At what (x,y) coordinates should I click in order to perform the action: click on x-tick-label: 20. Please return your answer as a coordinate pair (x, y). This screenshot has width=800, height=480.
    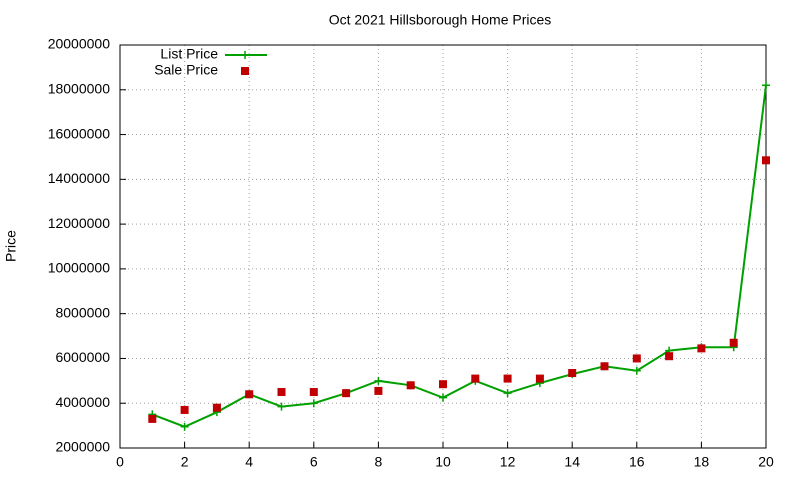
    Looking at the image, I should click on (766, 462).